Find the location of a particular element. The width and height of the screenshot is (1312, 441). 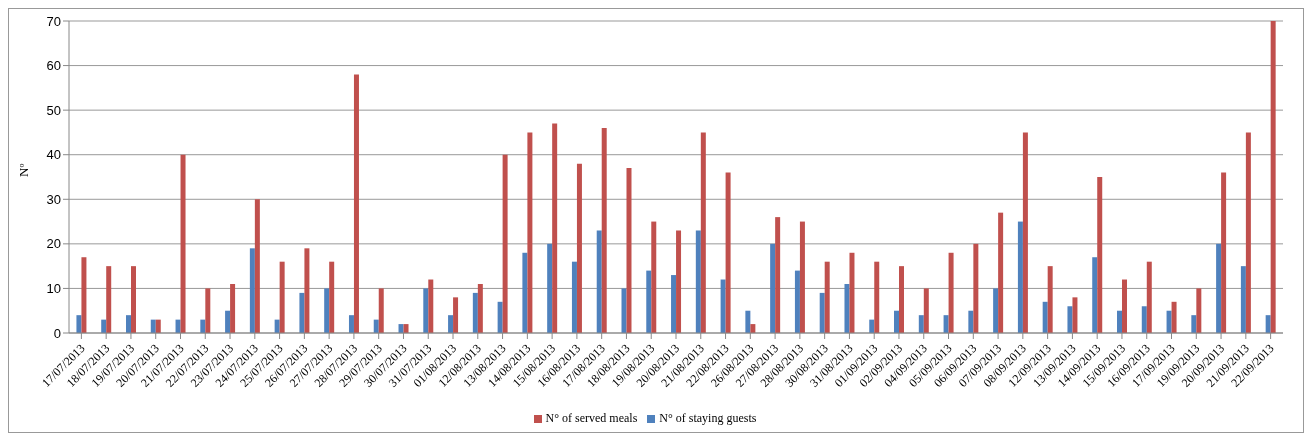

y-tick-label: 70 is located at coordinates (53, 21).